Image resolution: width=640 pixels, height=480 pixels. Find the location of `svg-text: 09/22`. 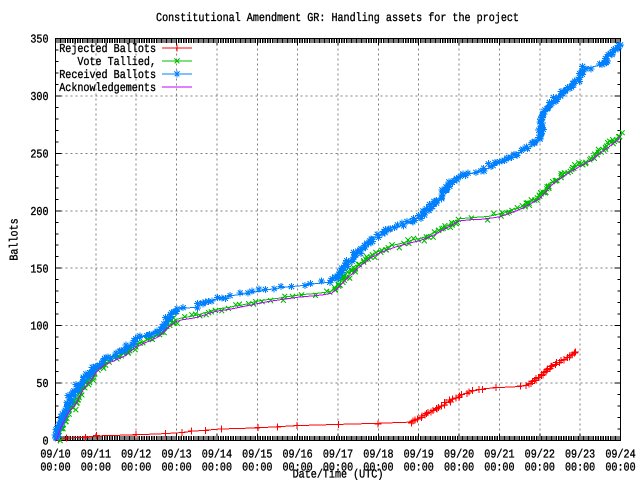

svg-text: 09/22 is located at coordinates (540, 455).